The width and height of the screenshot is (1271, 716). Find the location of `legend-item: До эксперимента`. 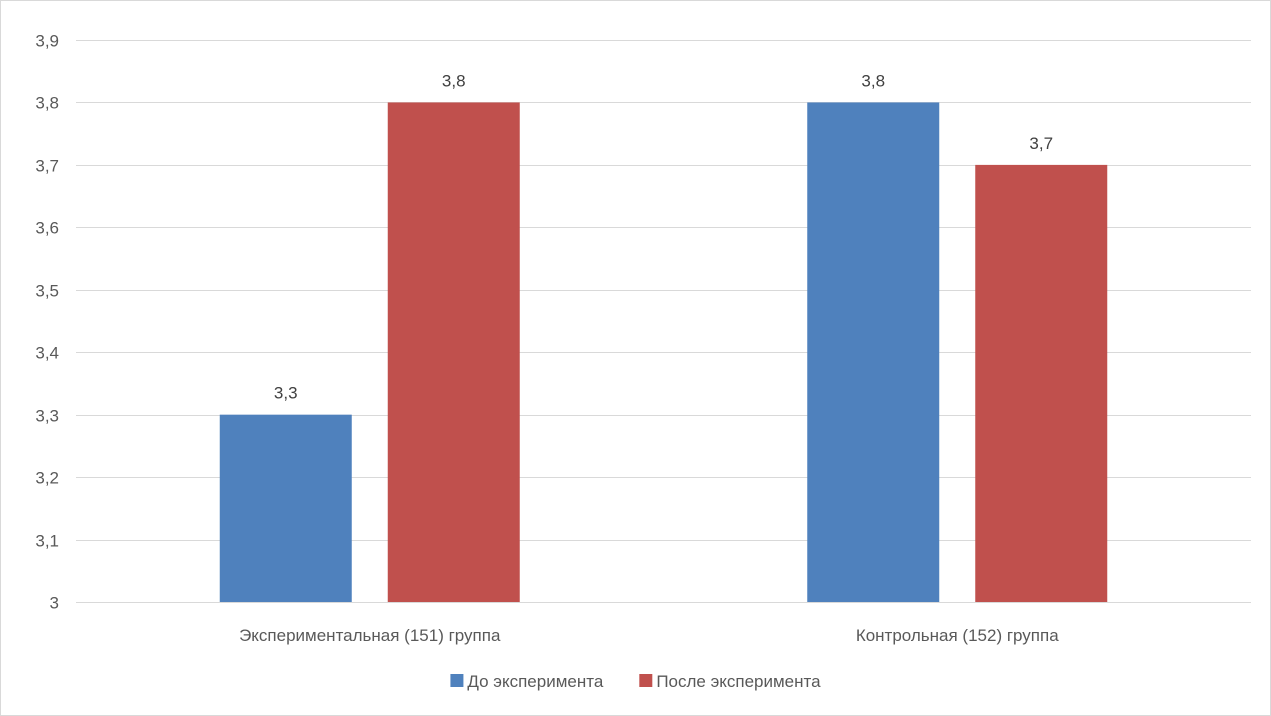

legend-item: До эксперимента is located at coordinates (527, 681).